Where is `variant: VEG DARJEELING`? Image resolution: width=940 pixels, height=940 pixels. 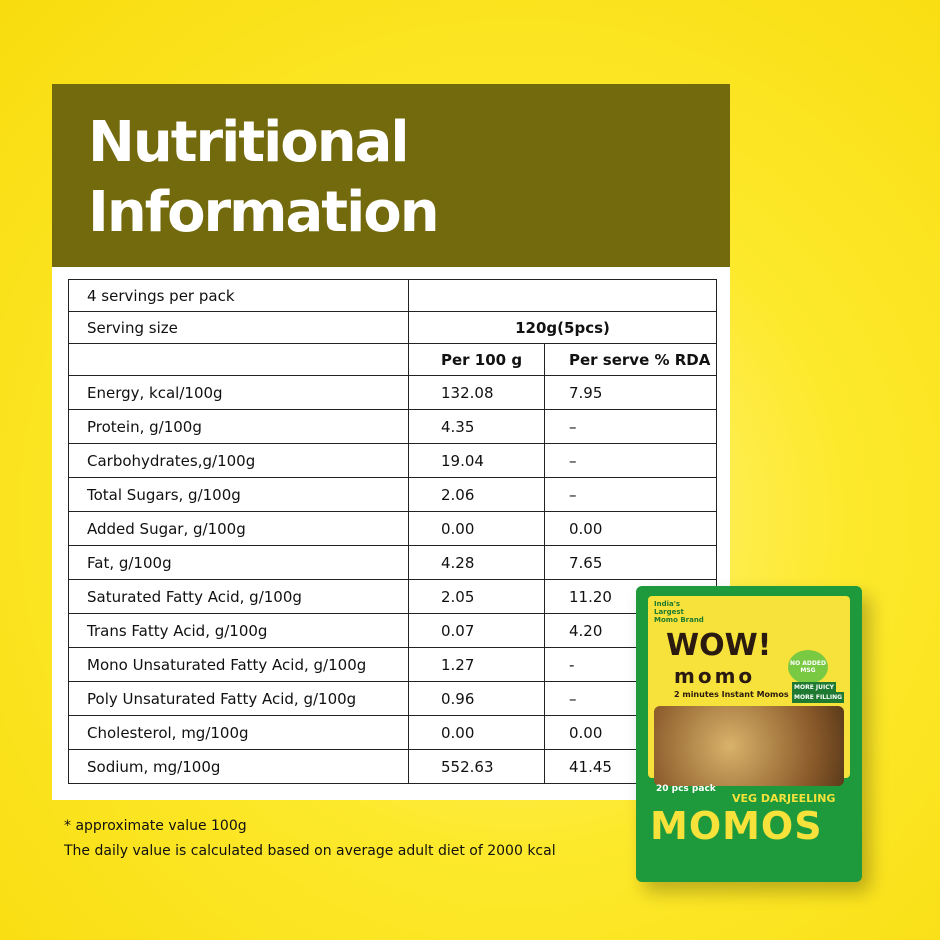 variant: VEG DARJEELING is located at coordinates (784, 798).